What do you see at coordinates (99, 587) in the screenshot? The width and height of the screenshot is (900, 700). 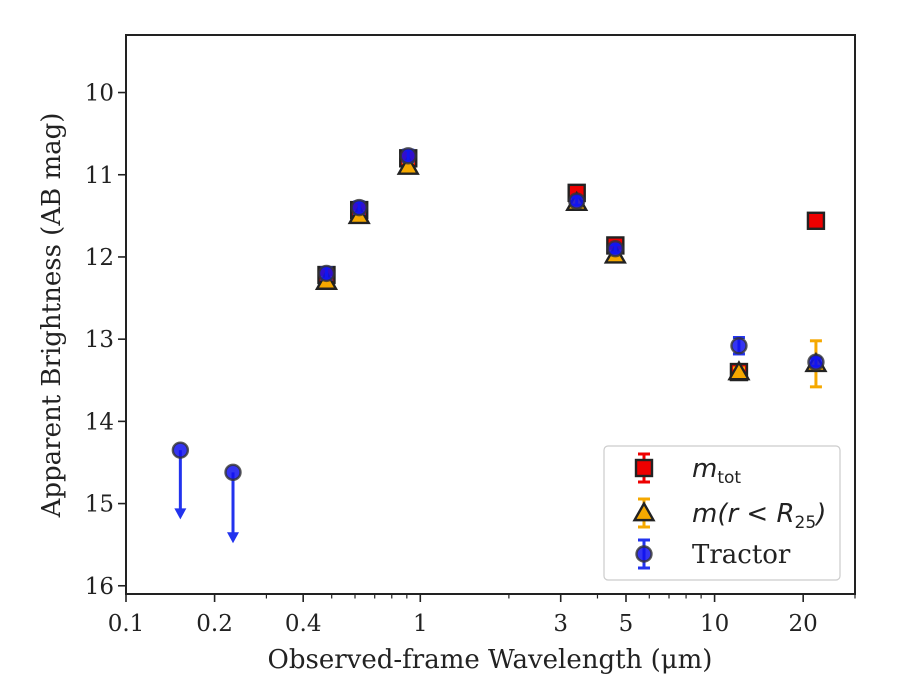 I see `y-tick-label: 16` at bounding box center [99, 587].